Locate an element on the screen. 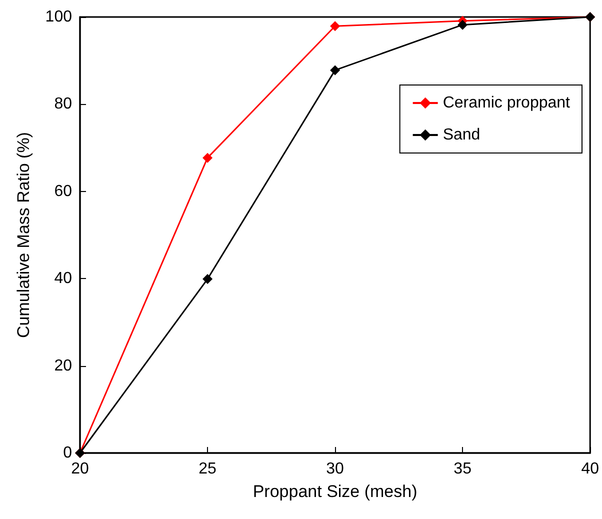  y-tick-label: 0 is located at coordinates (67, 453).